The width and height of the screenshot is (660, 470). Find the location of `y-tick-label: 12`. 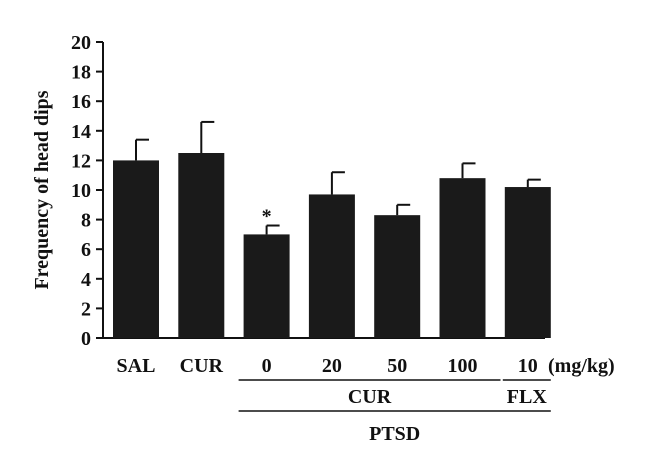

y-tick-label: 12 is located at coordinates (81, 161).